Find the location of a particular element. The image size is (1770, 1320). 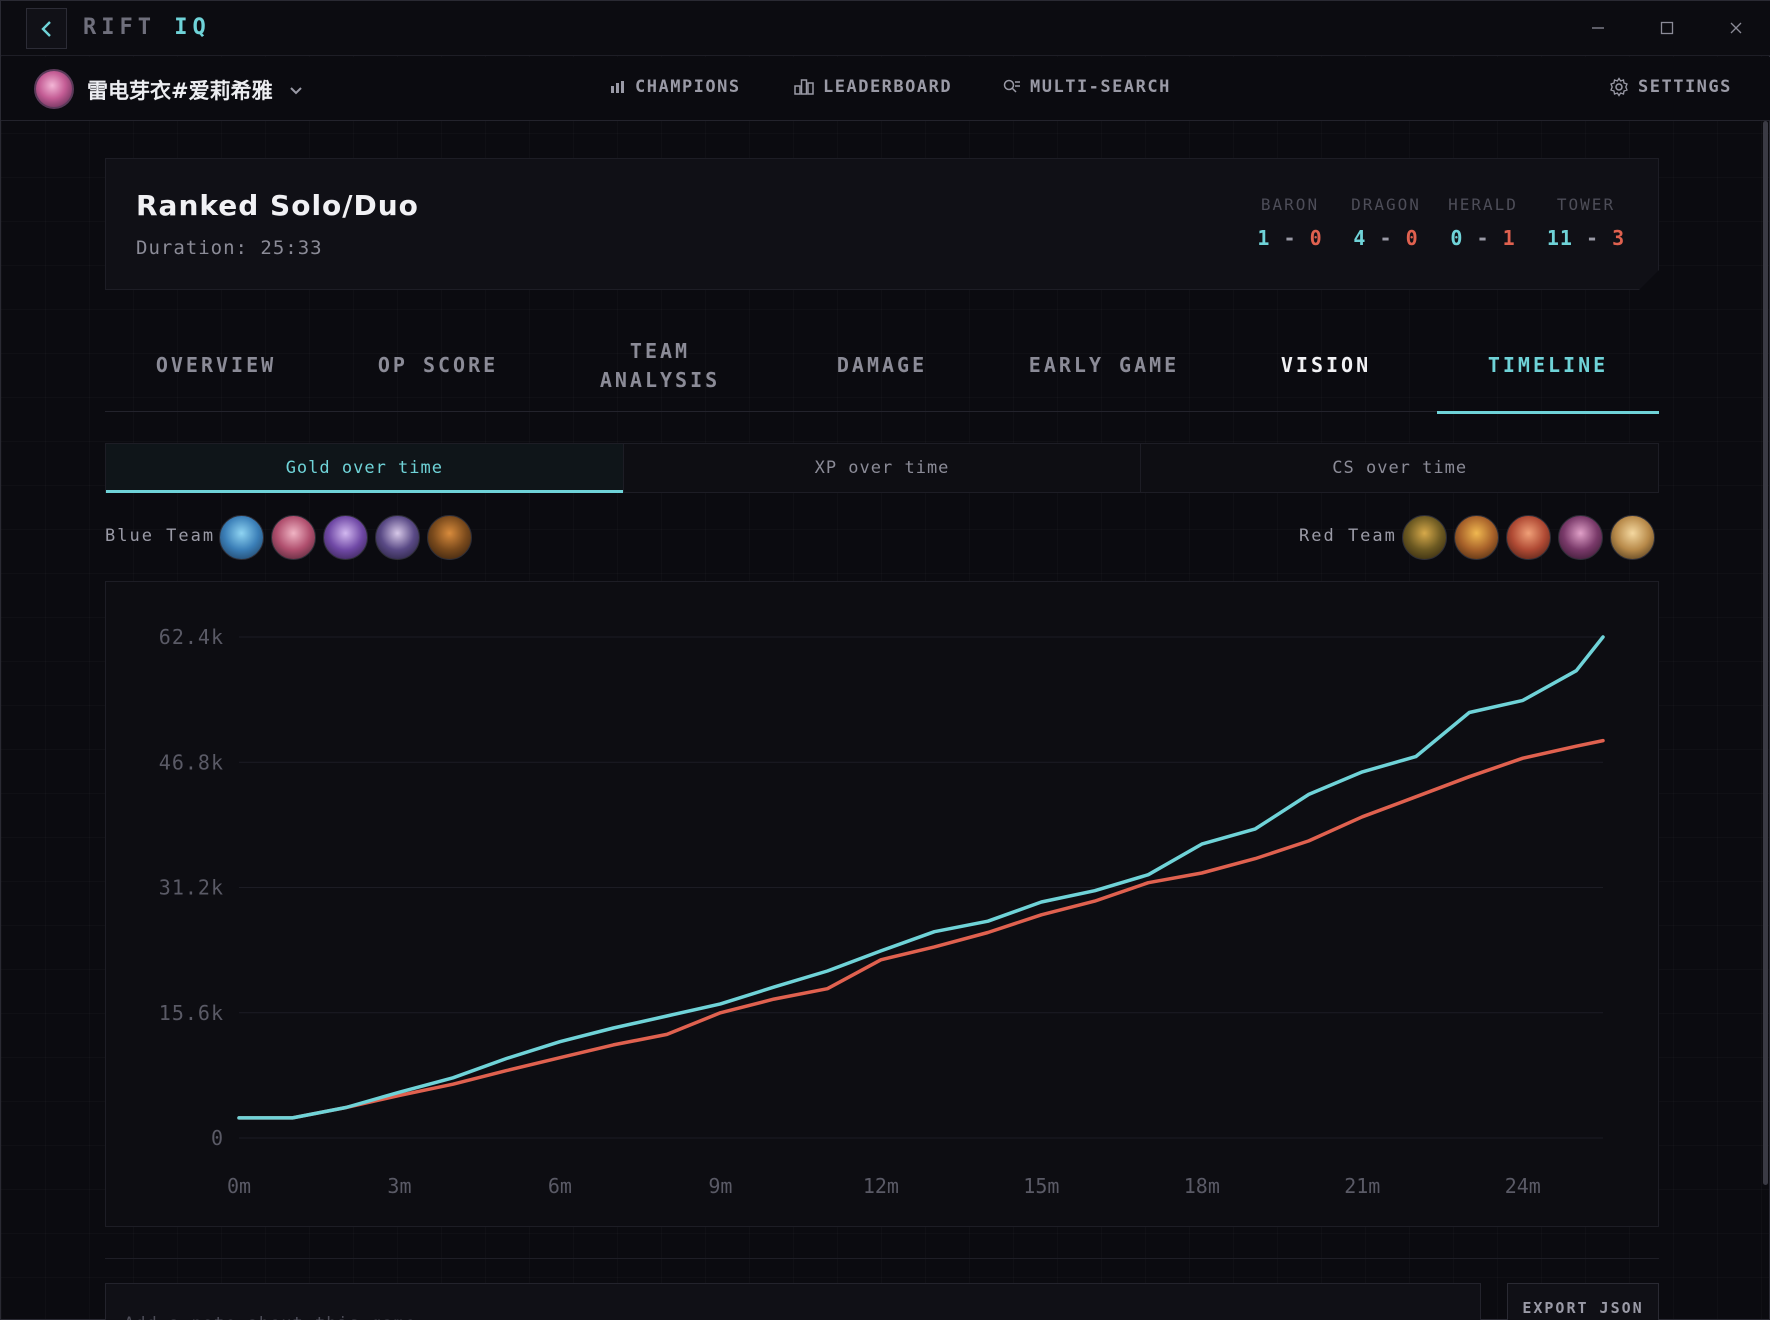

summoner-name: 雷电芽衣#爱莉希雅 is located at coordinates (180, 91).